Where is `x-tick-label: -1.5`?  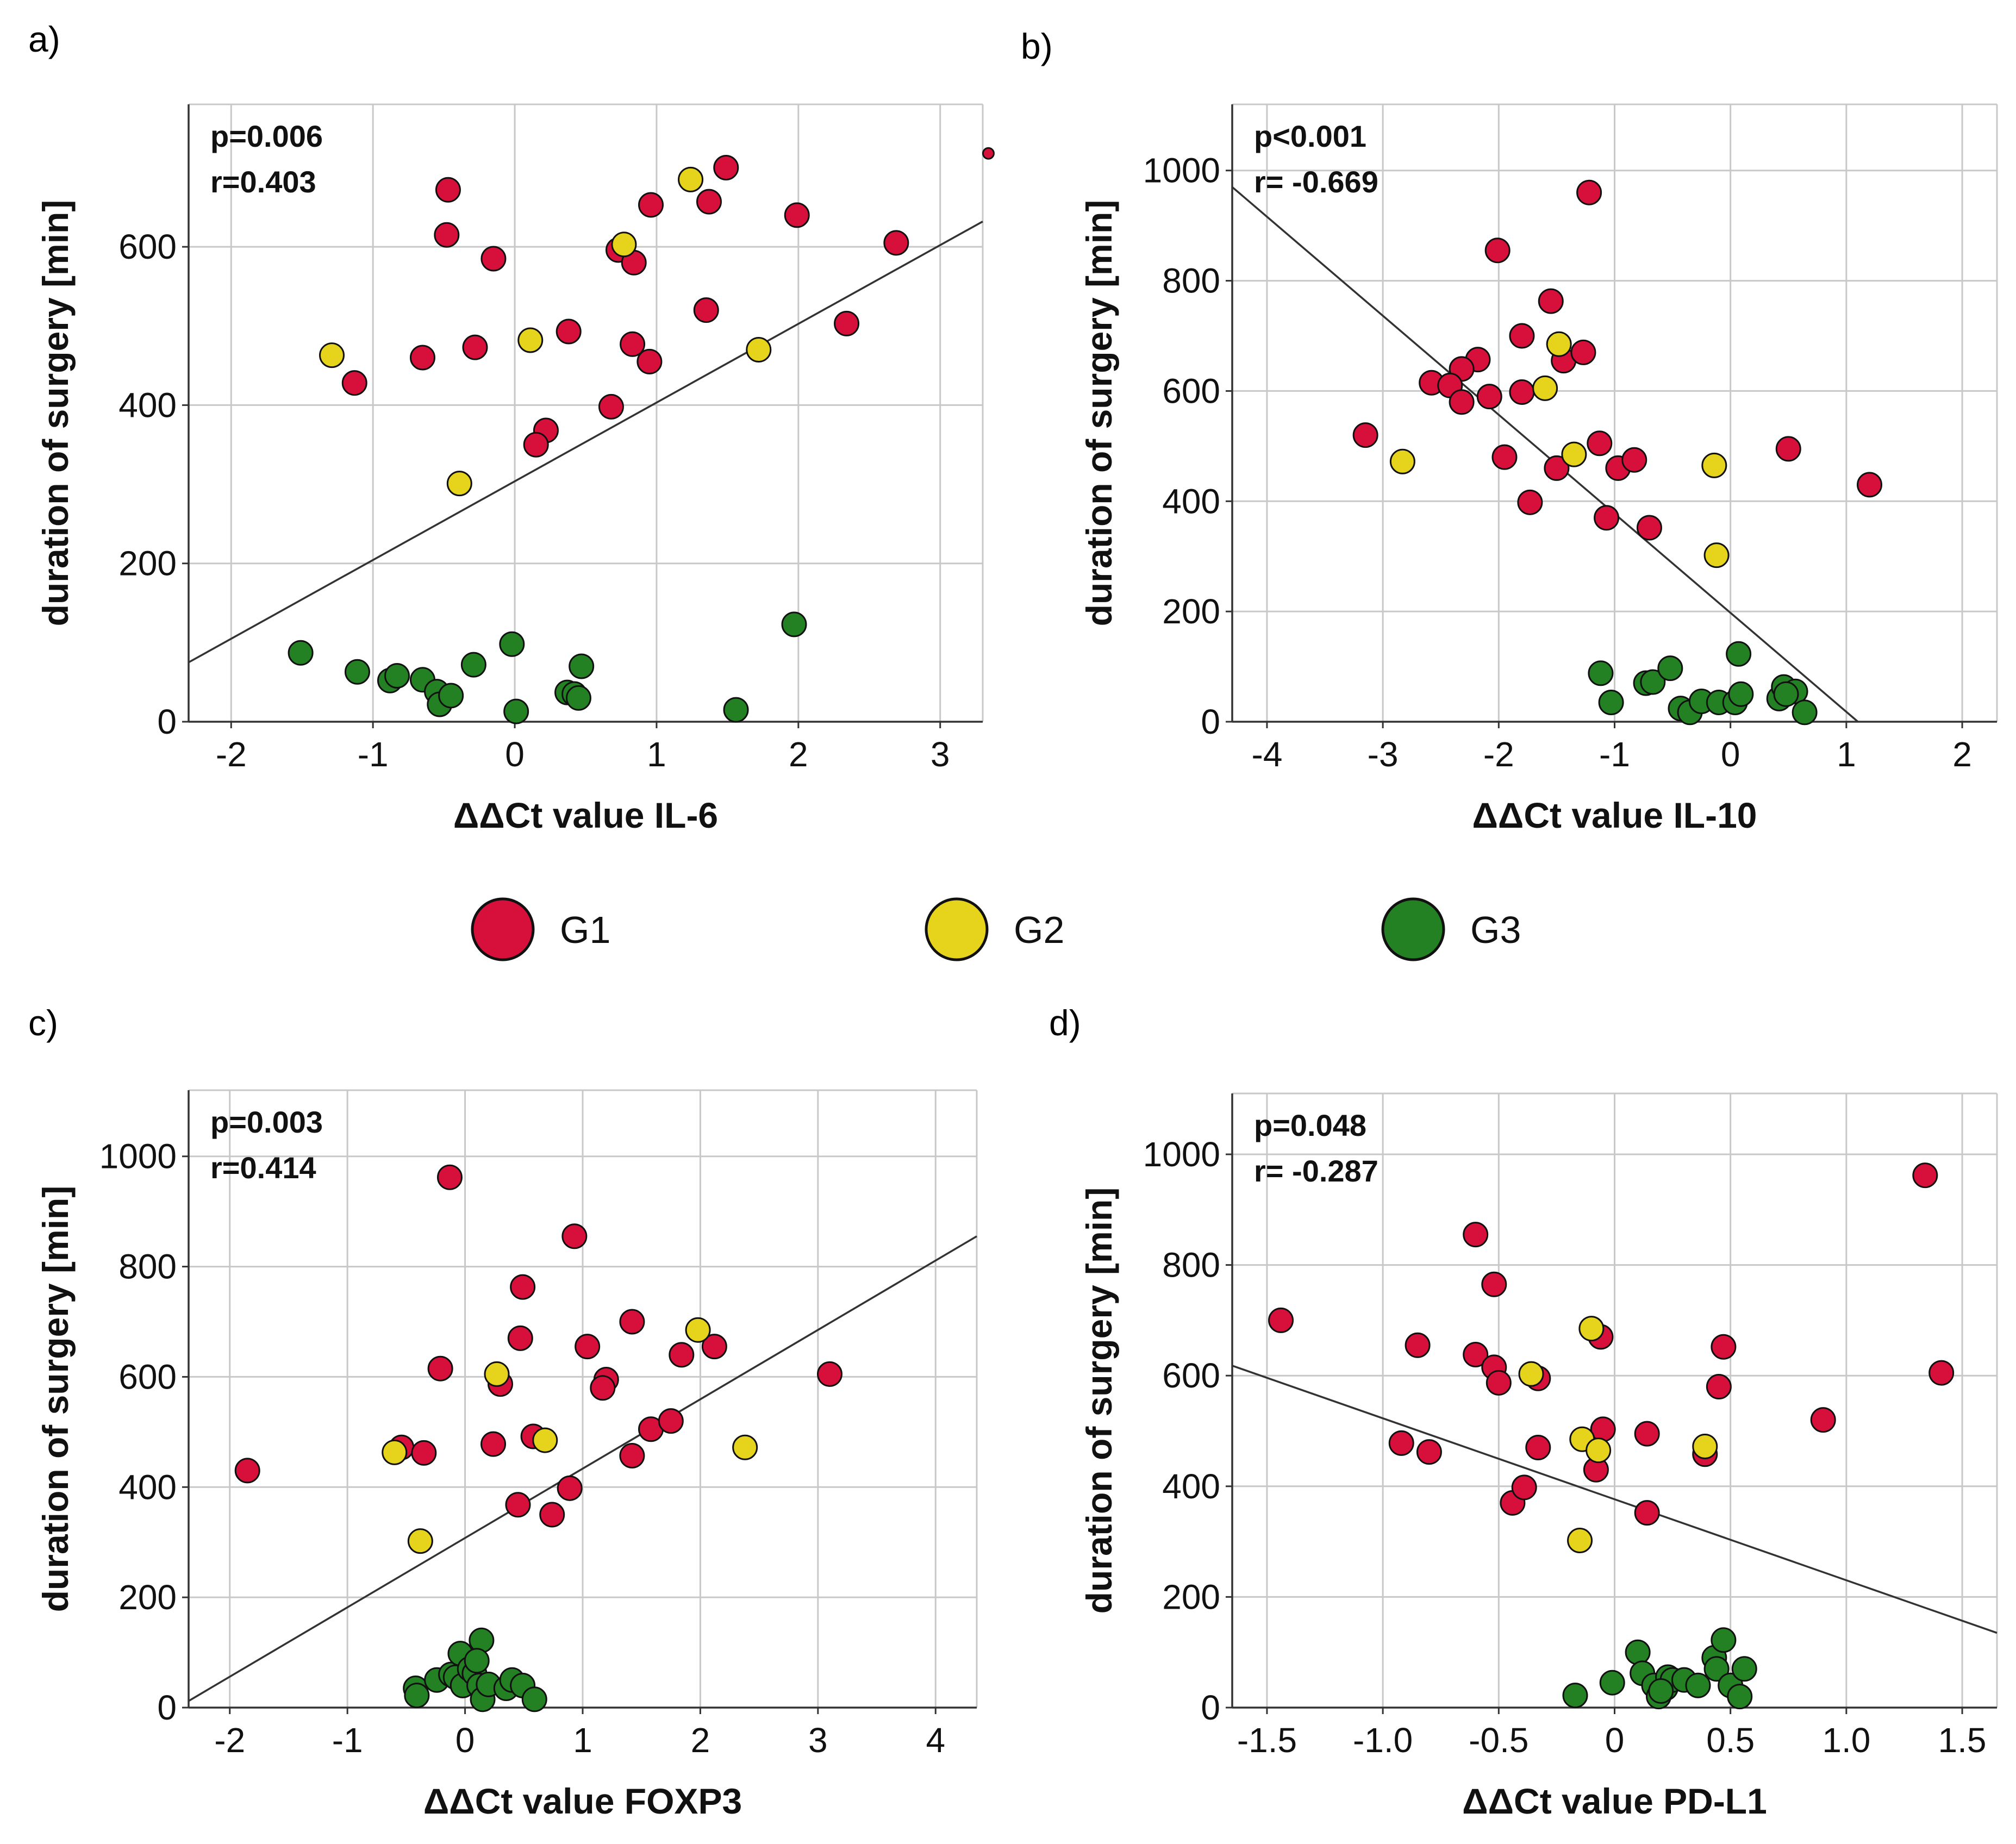 x-tick-label: -1.5 is located at coordinates (1267, 1740).